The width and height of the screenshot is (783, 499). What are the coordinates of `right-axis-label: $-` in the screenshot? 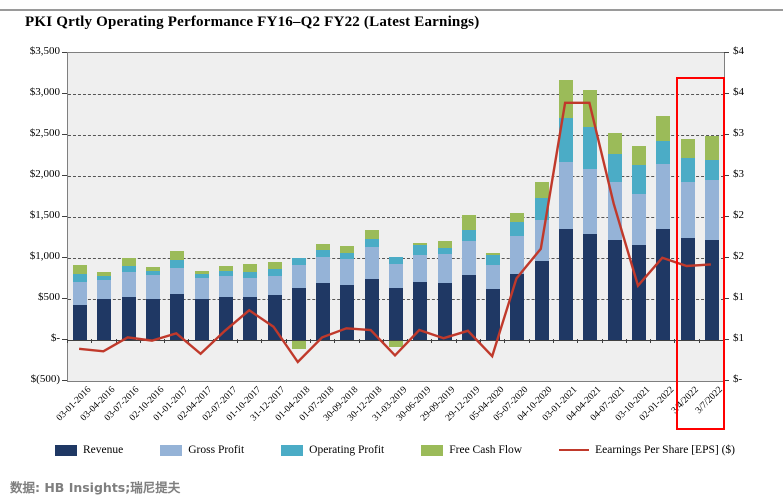 It's located at (738, 379).